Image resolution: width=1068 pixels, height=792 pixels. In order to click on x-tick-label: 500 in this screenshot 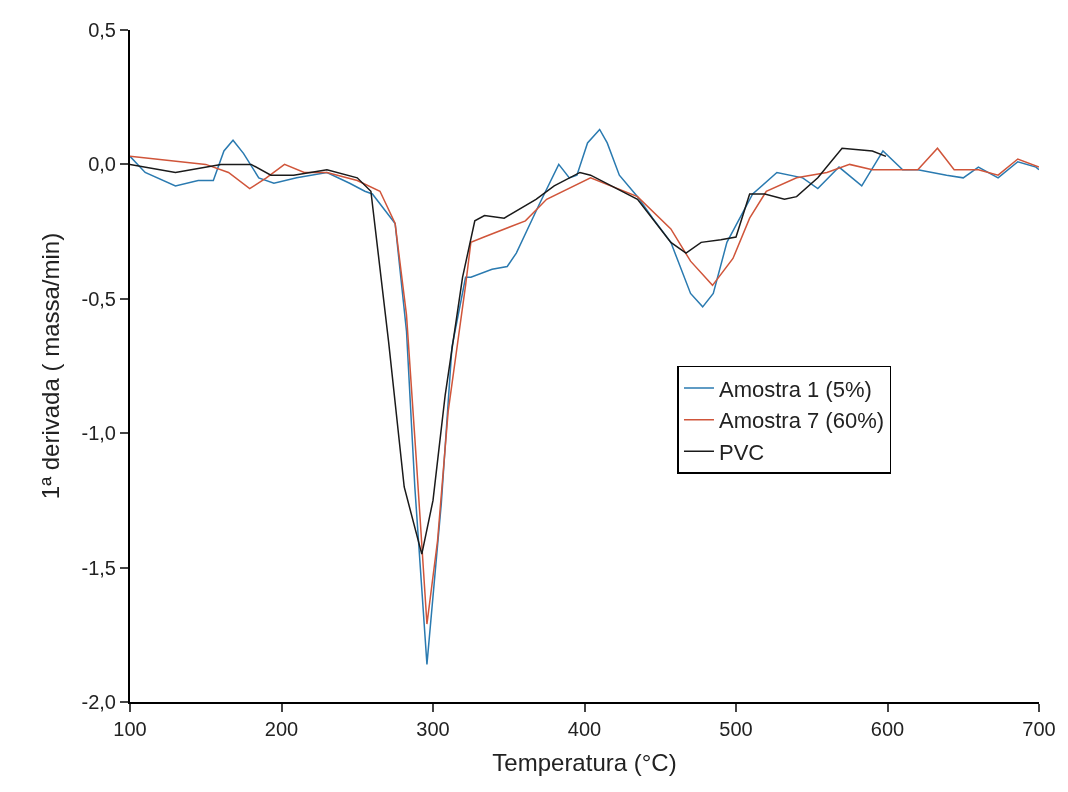, I will do `click(736, 729)`.